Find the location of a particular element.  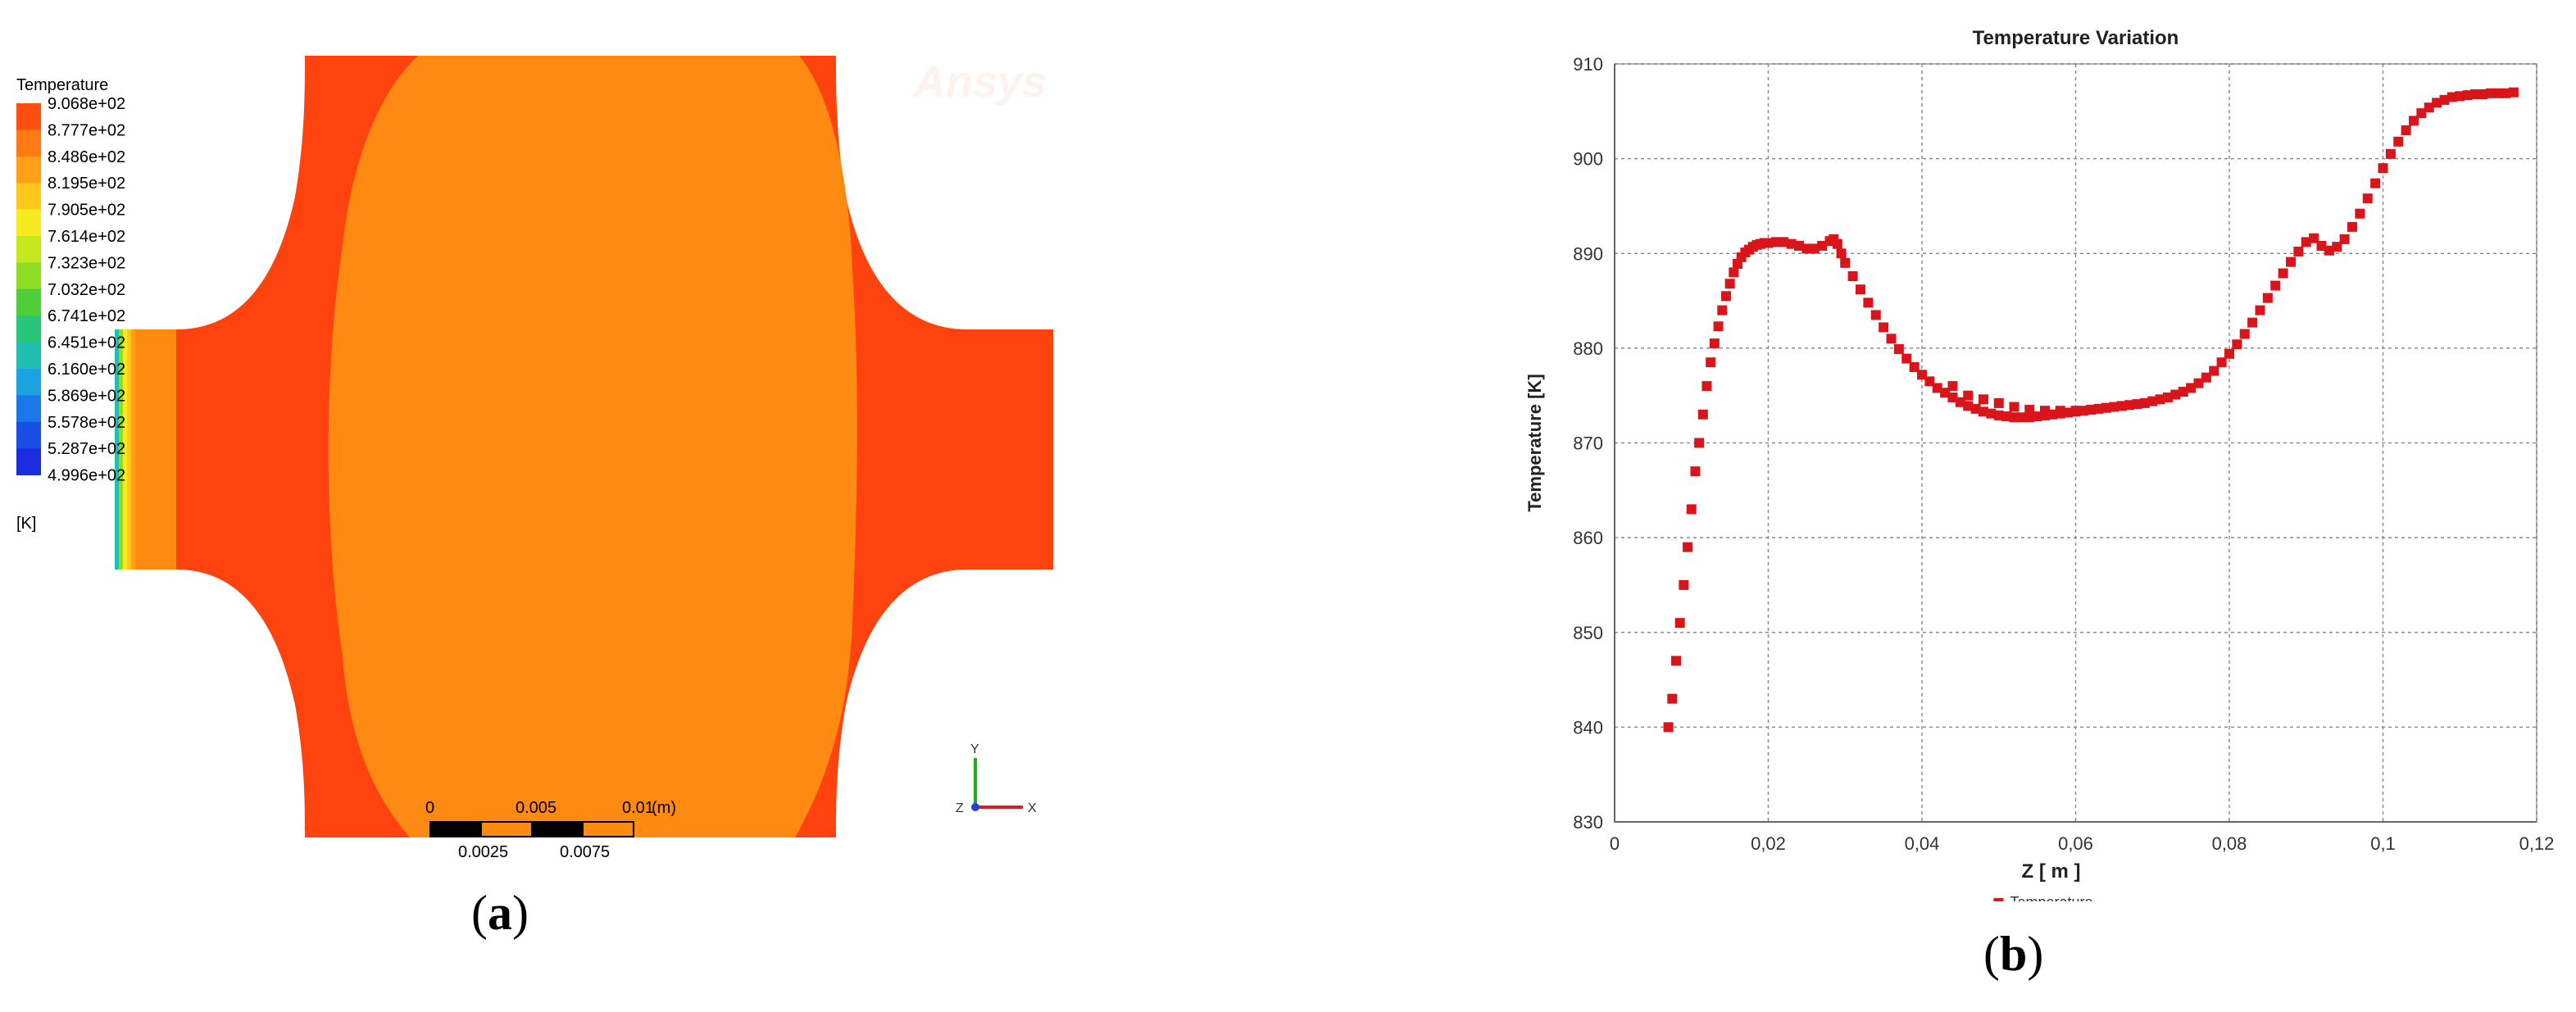

legend-level: 7.323e+02 is located at coordinates (86, 263).